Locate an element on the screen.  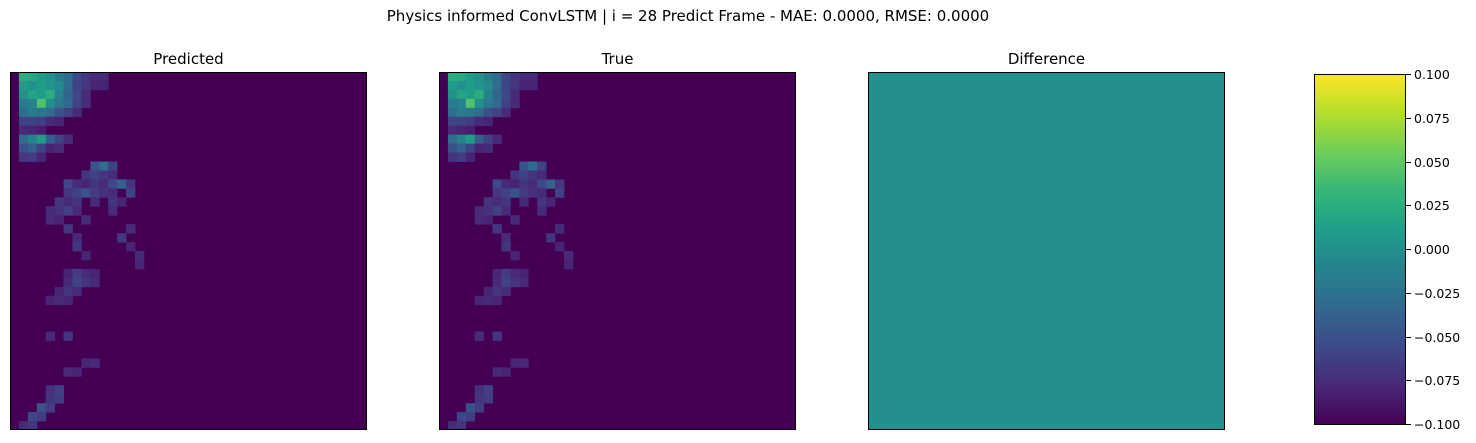
panel-title-difference: Difference is located at coordinates (1046, 59).